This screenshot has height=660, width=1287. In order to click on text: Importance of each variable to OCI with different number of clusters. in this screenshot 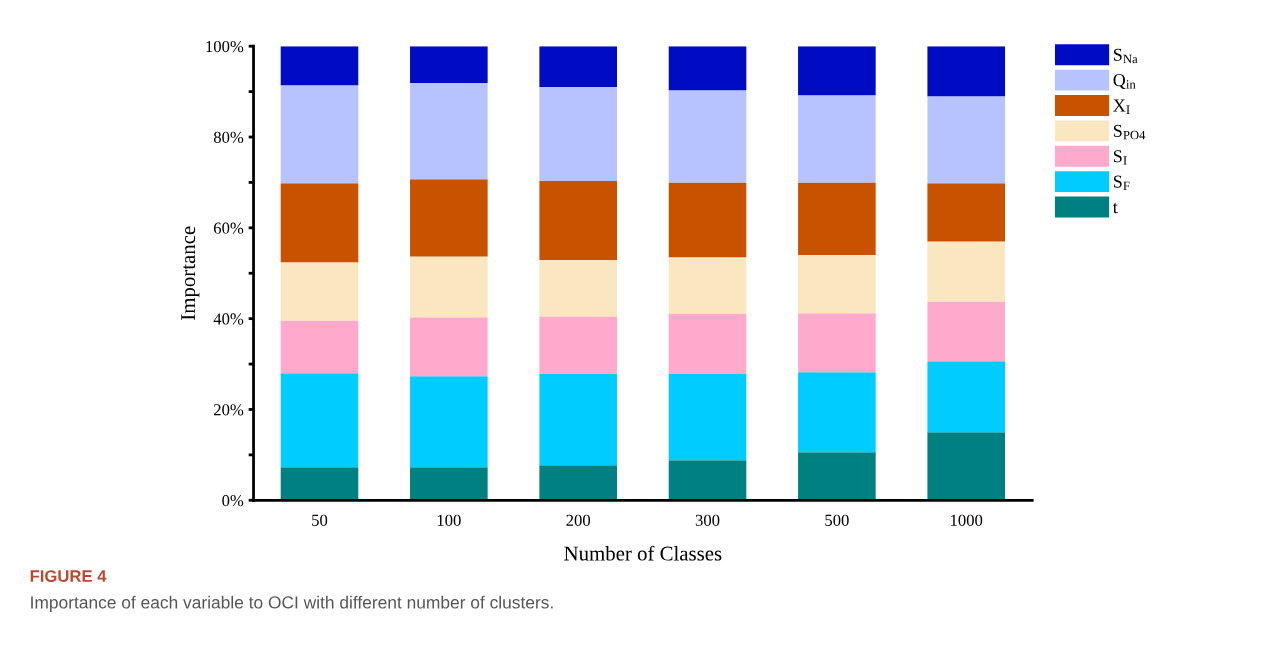, I will do `click(292, 603)`.